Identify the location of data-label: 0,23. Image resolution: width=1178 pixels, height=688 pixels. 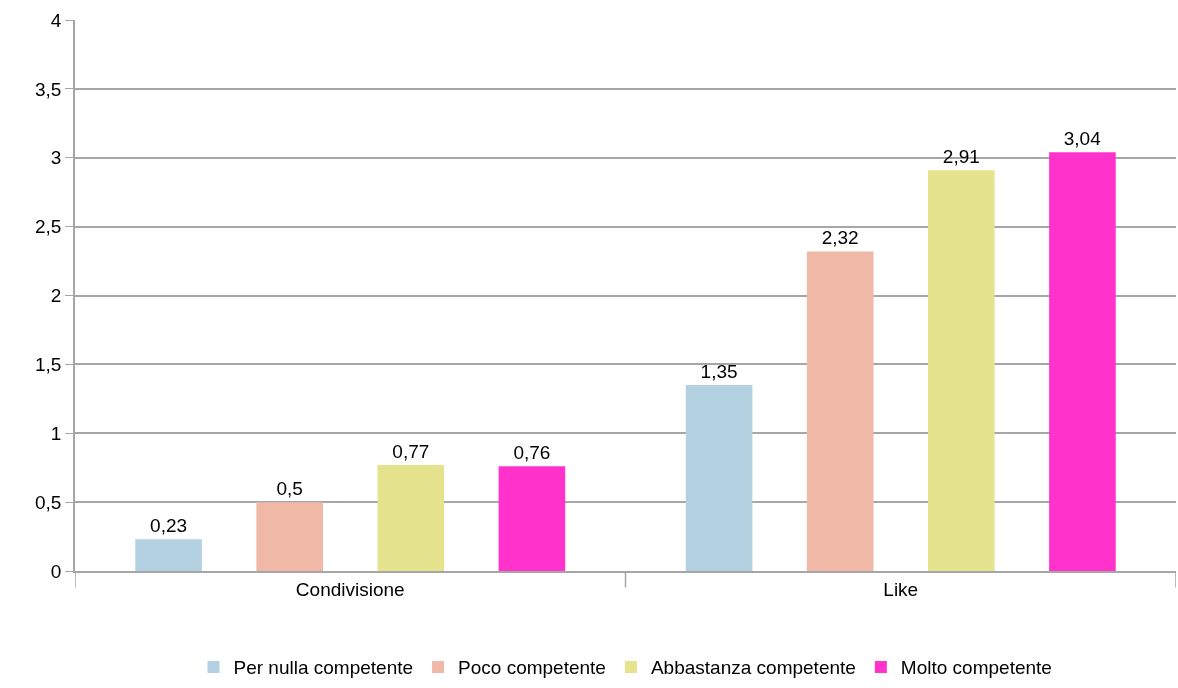
(169, 526).